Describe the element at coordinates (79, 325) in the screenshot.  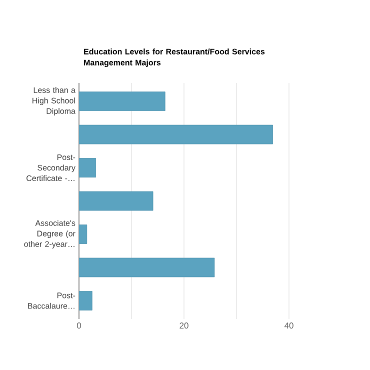
I see `x-tick-label: 0` at that location.